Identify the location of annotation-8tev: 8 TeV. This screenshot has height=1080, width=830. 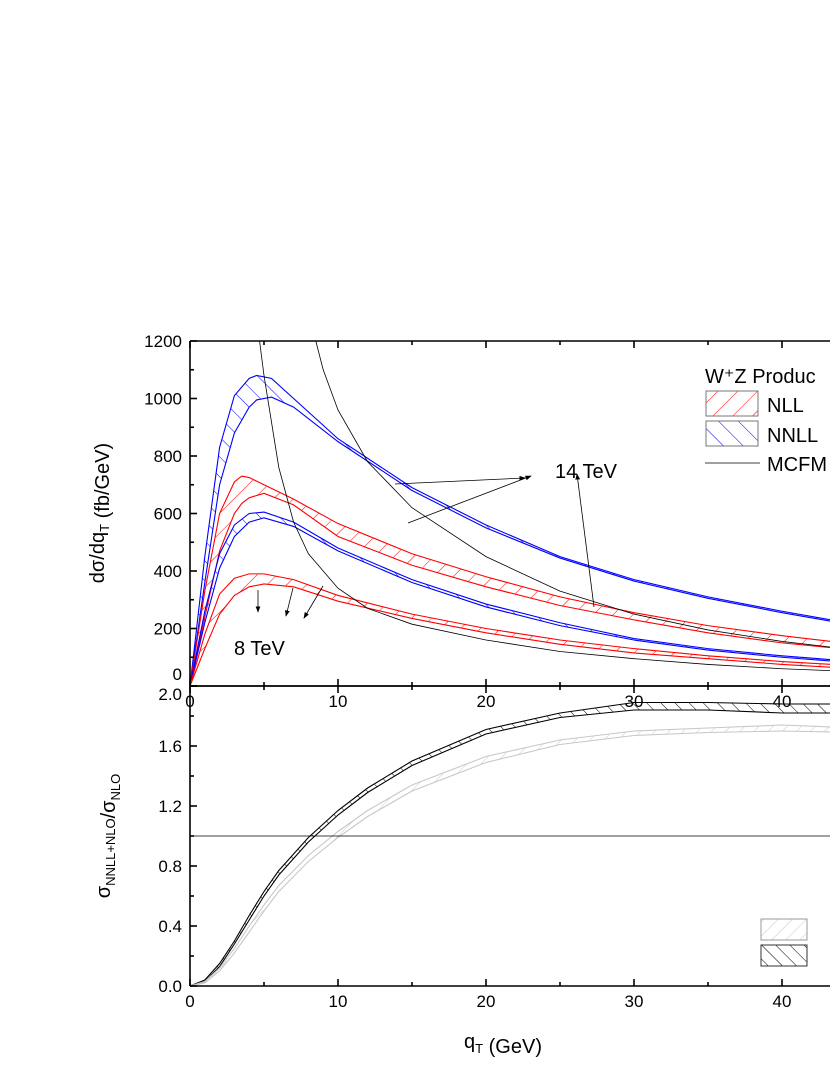
(259, 649).